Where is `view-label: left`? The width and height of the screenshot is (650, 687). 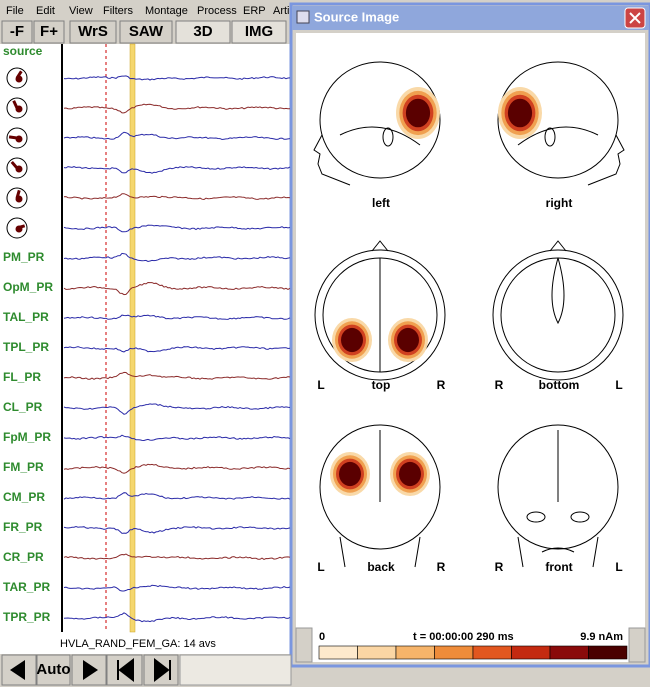 view-label: left is located at coordinates (381, 203).